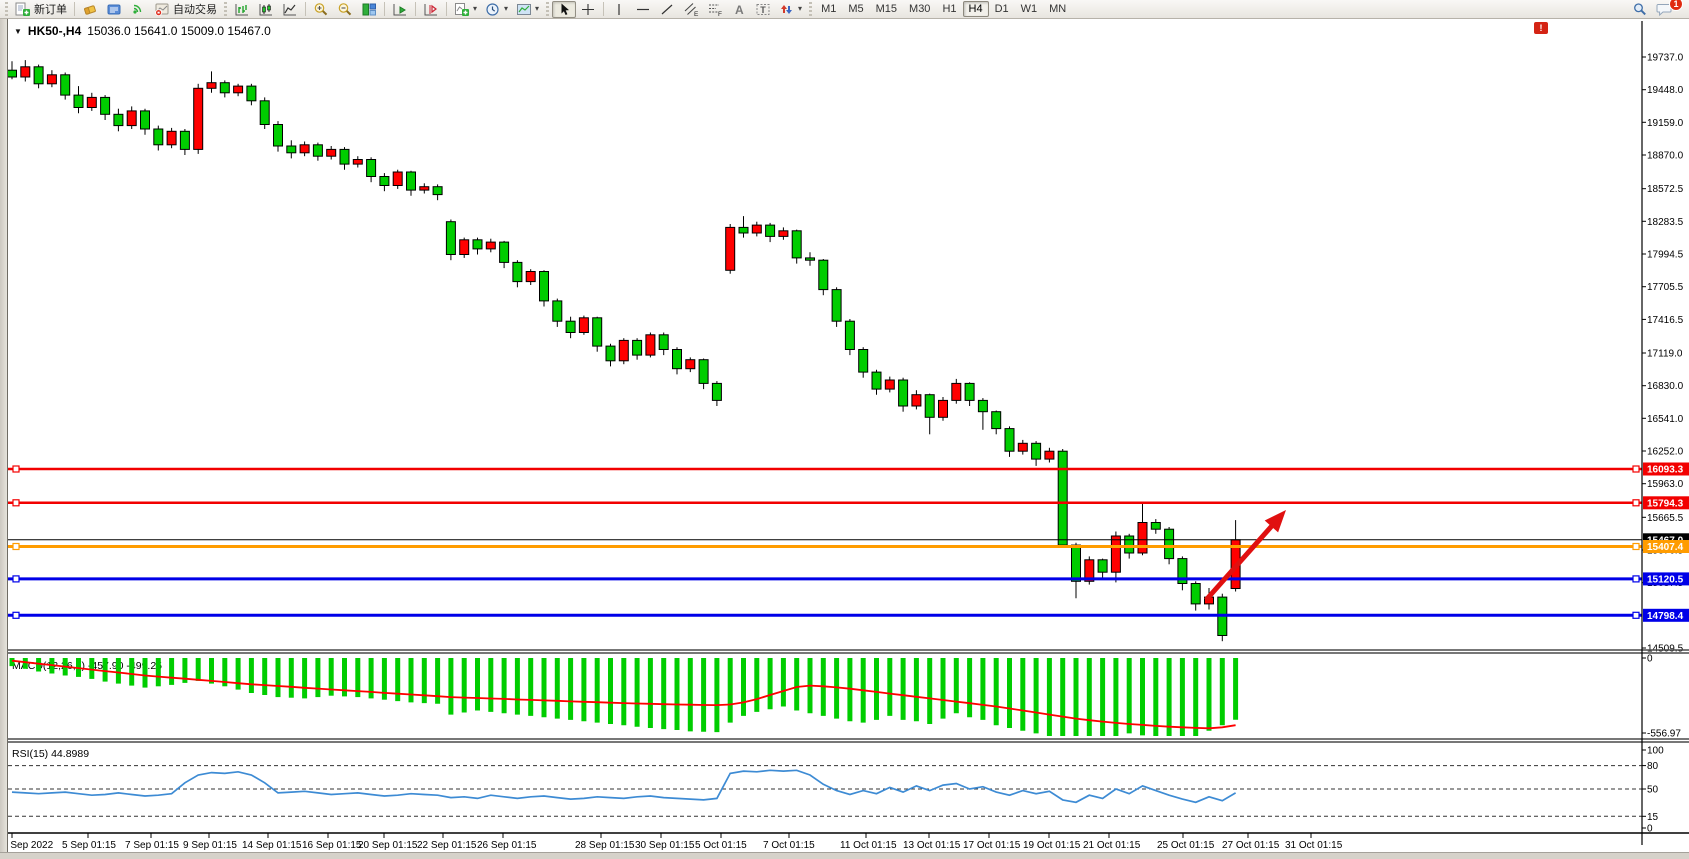 Image resolution: width=1689 pixels, height=859 pixels. Describe the element at coordinates (290, 9) in the screenshot. I see `line-chart-button` at that location.